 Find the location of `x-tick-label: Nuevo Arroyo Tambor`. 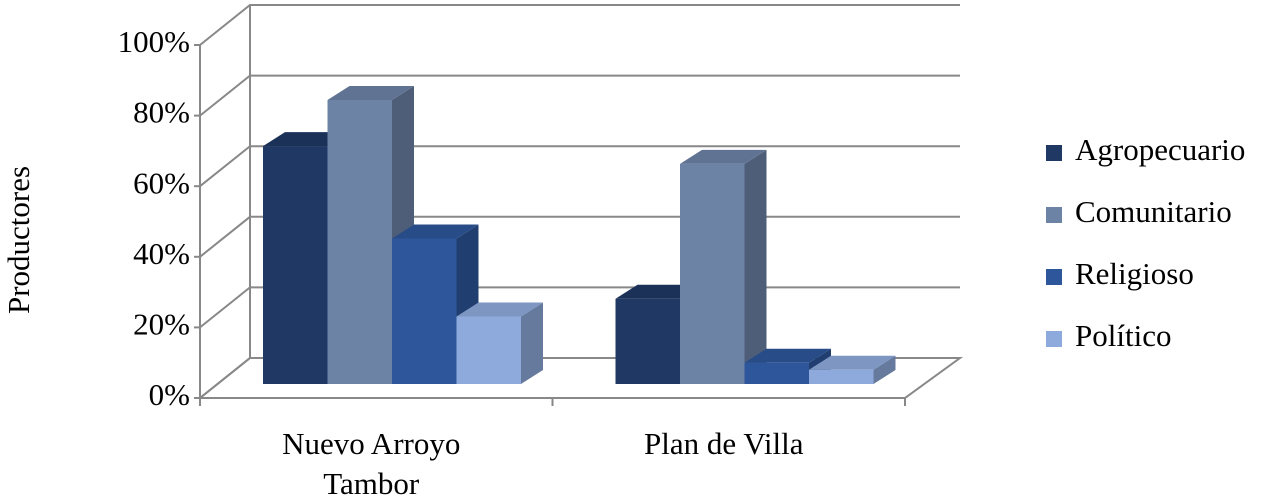

x-tick-label: Nuevo Arroyo Tambor is located at coordinates (371, 463).